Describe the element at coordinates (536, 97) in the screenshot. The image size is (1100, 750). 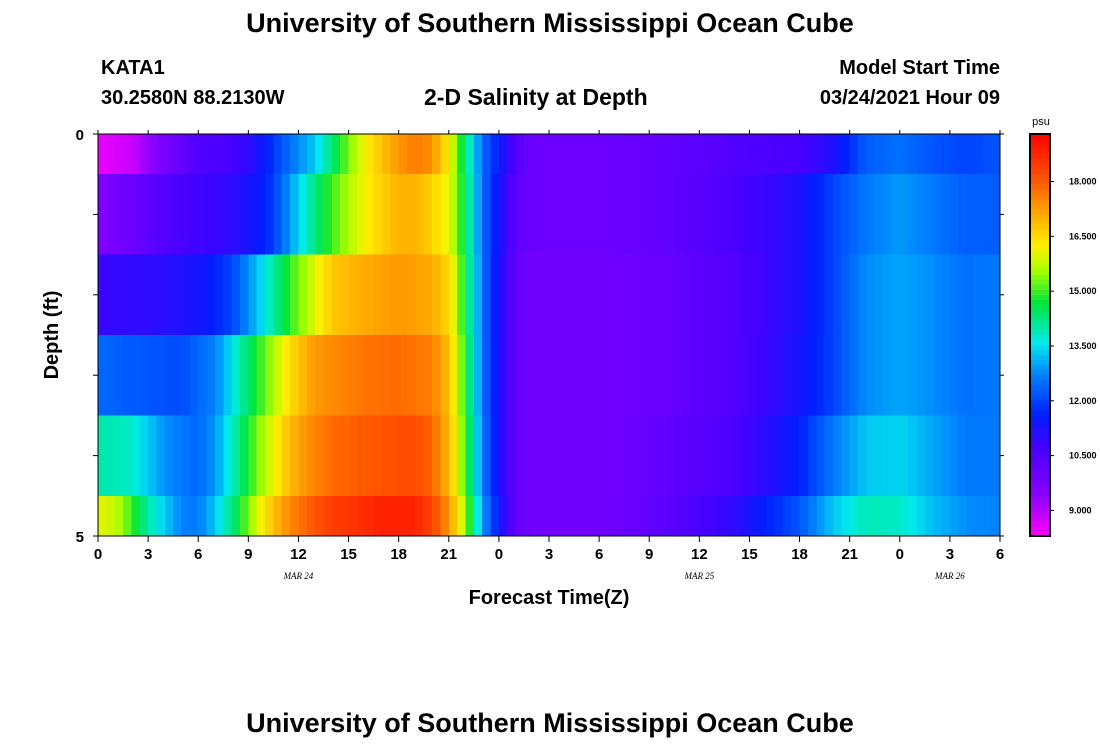
I see `chart-subtitle: 2-D Salinity at Depth` at that location.